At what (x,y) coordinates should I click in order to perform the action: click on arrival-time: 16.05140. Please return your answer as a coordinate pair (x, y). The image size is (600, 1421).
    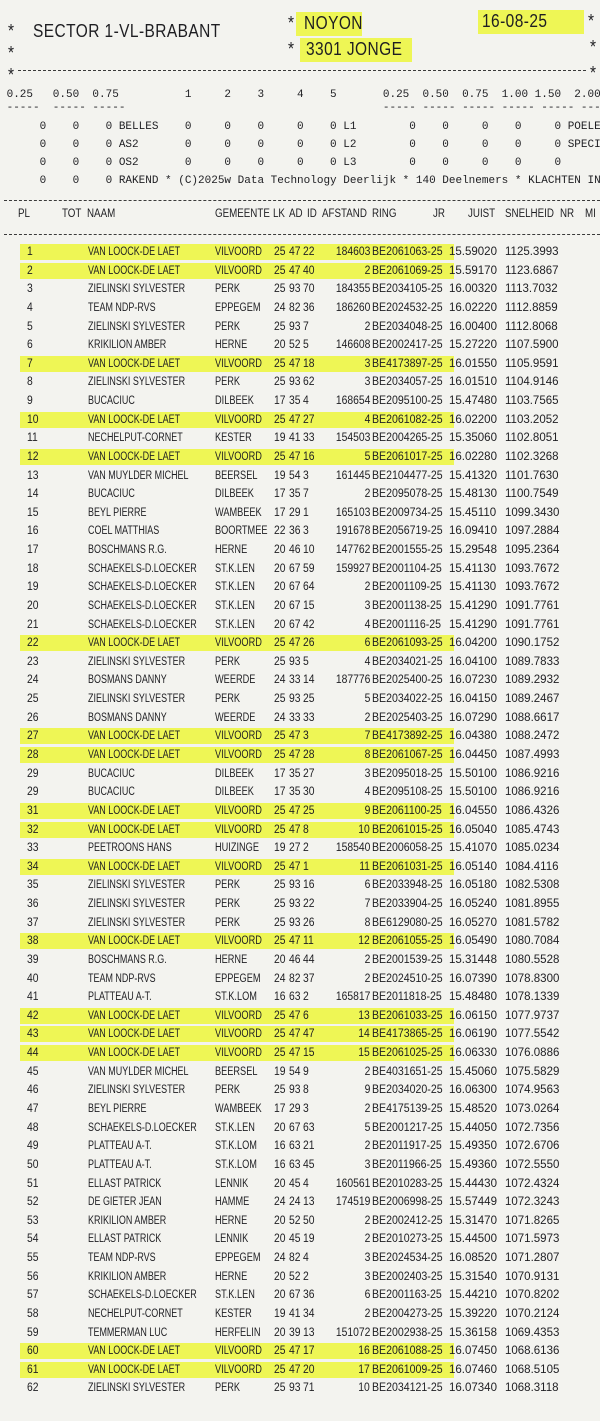
    Looking at the image, I should click on (473, 866).